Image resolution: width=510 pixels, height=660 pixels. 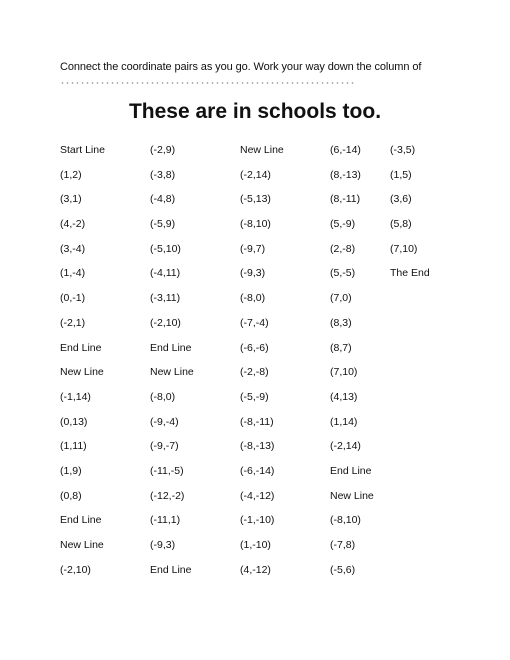 I want to click on list-item: (7,0), so click(x=341, y=298).